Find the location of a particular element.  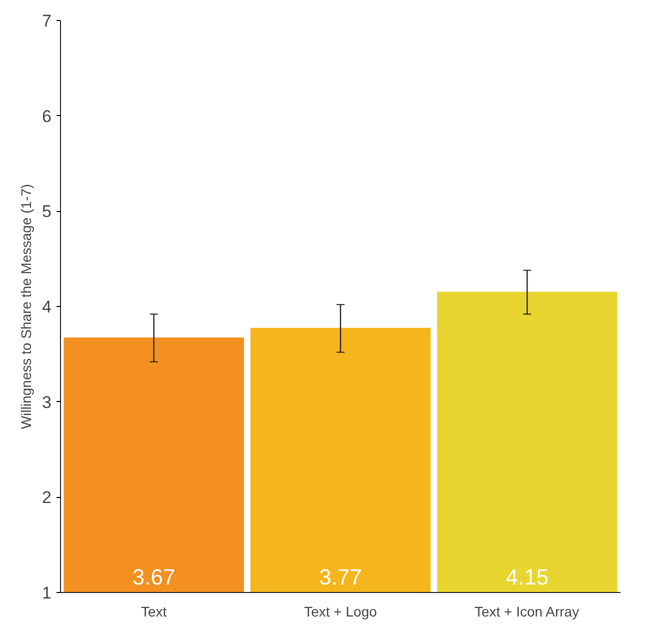

x-tick-label: Text + Logo is located at coordinates (341, 612).